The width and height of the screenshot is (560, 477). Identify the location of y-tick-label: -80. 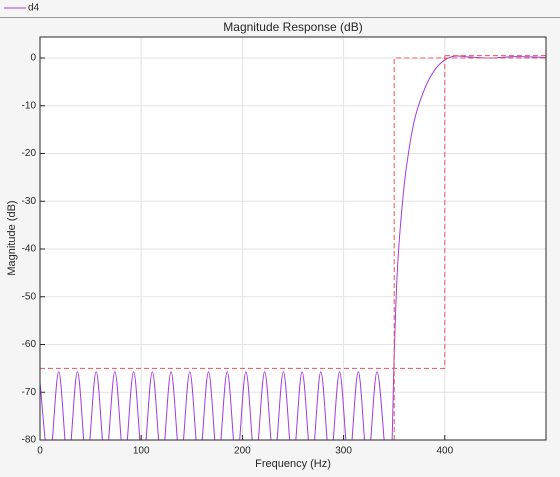
(29, 440).